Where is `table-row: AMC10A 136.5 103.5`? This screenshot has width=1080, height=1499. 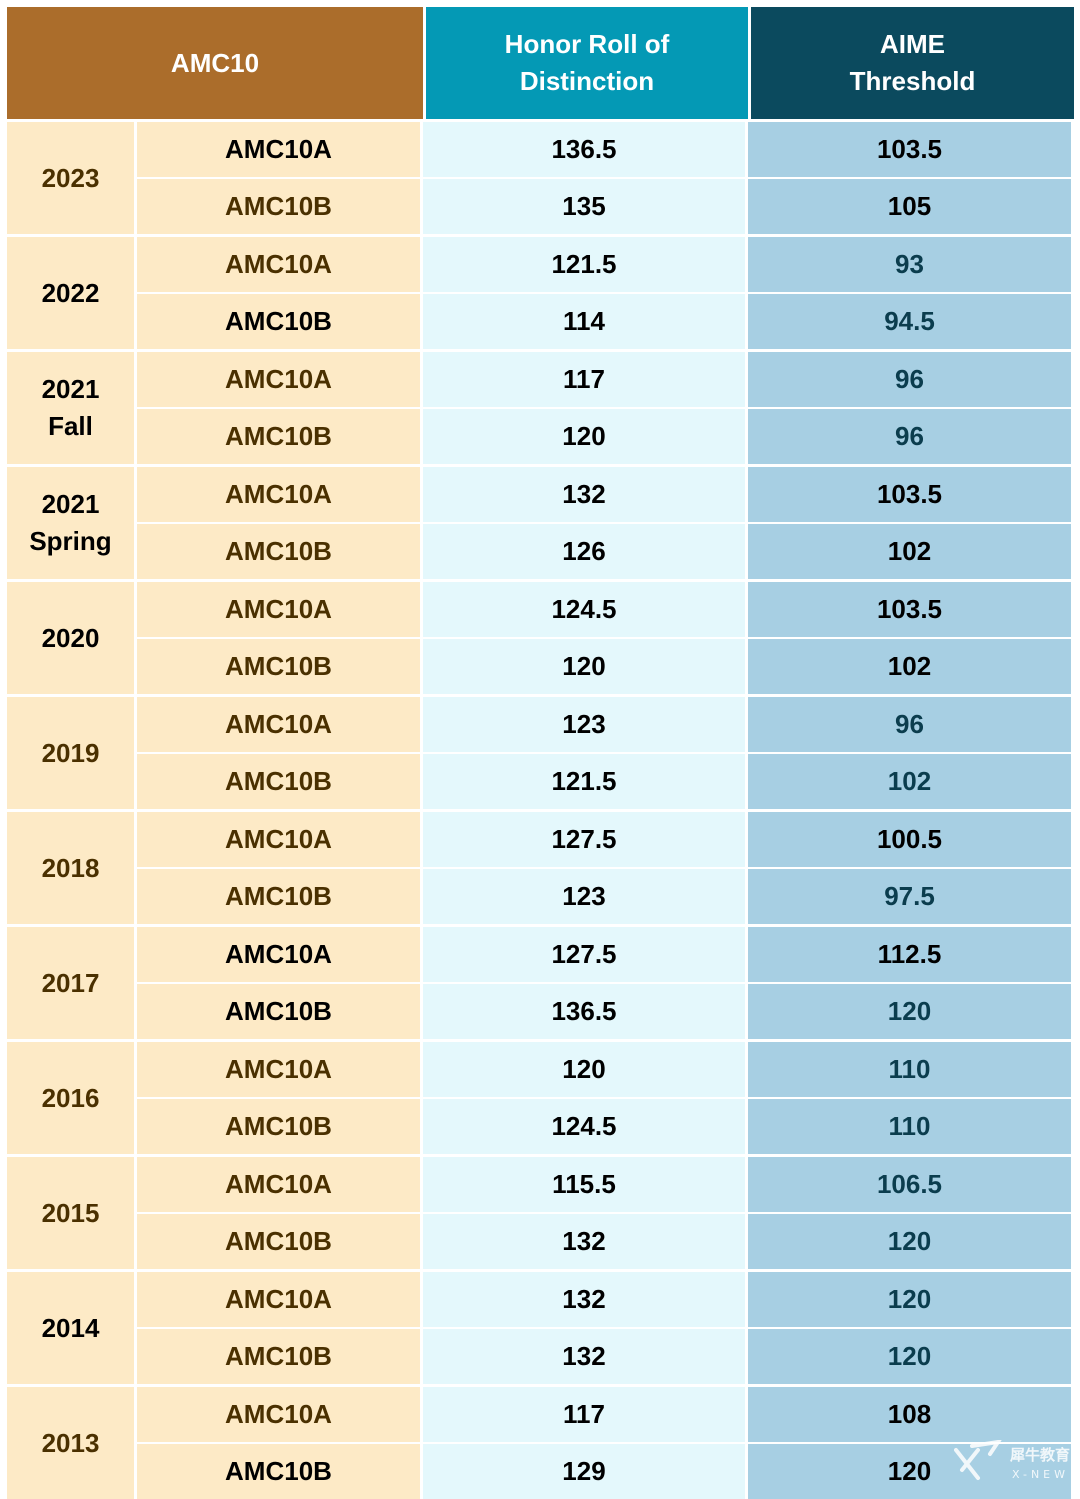
table-row: AMC10A 136.5 103.5 is located at coordinates (605, 149).